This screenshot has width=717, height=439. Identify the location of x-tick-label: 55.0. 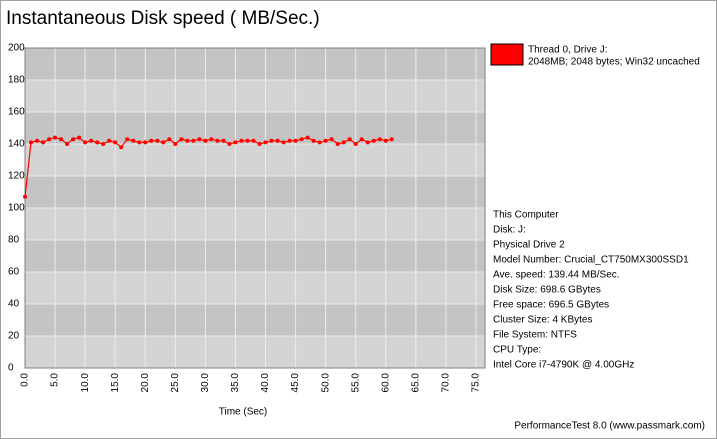
(355, 383).